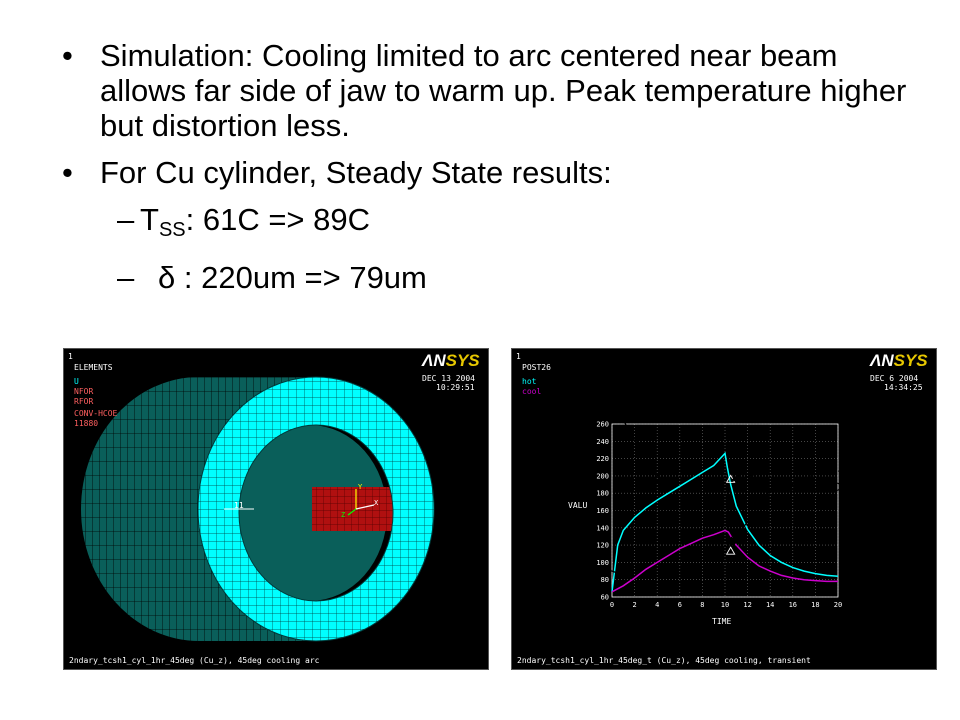 The image size is (960, 720). Describe the element at coordinates (455, 387) in the screenshot. I see `plot-time: 10:29:51` at that location.